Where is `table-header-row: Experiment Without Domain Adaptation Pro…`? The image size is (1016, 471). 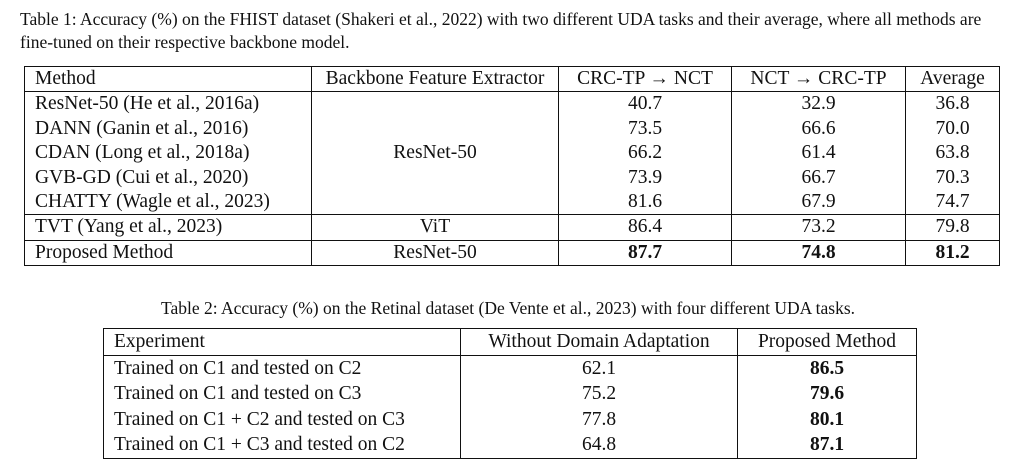 table-header-row: Experiment Without Domain Adaptation Pro… is located at coordinates (510, 342).